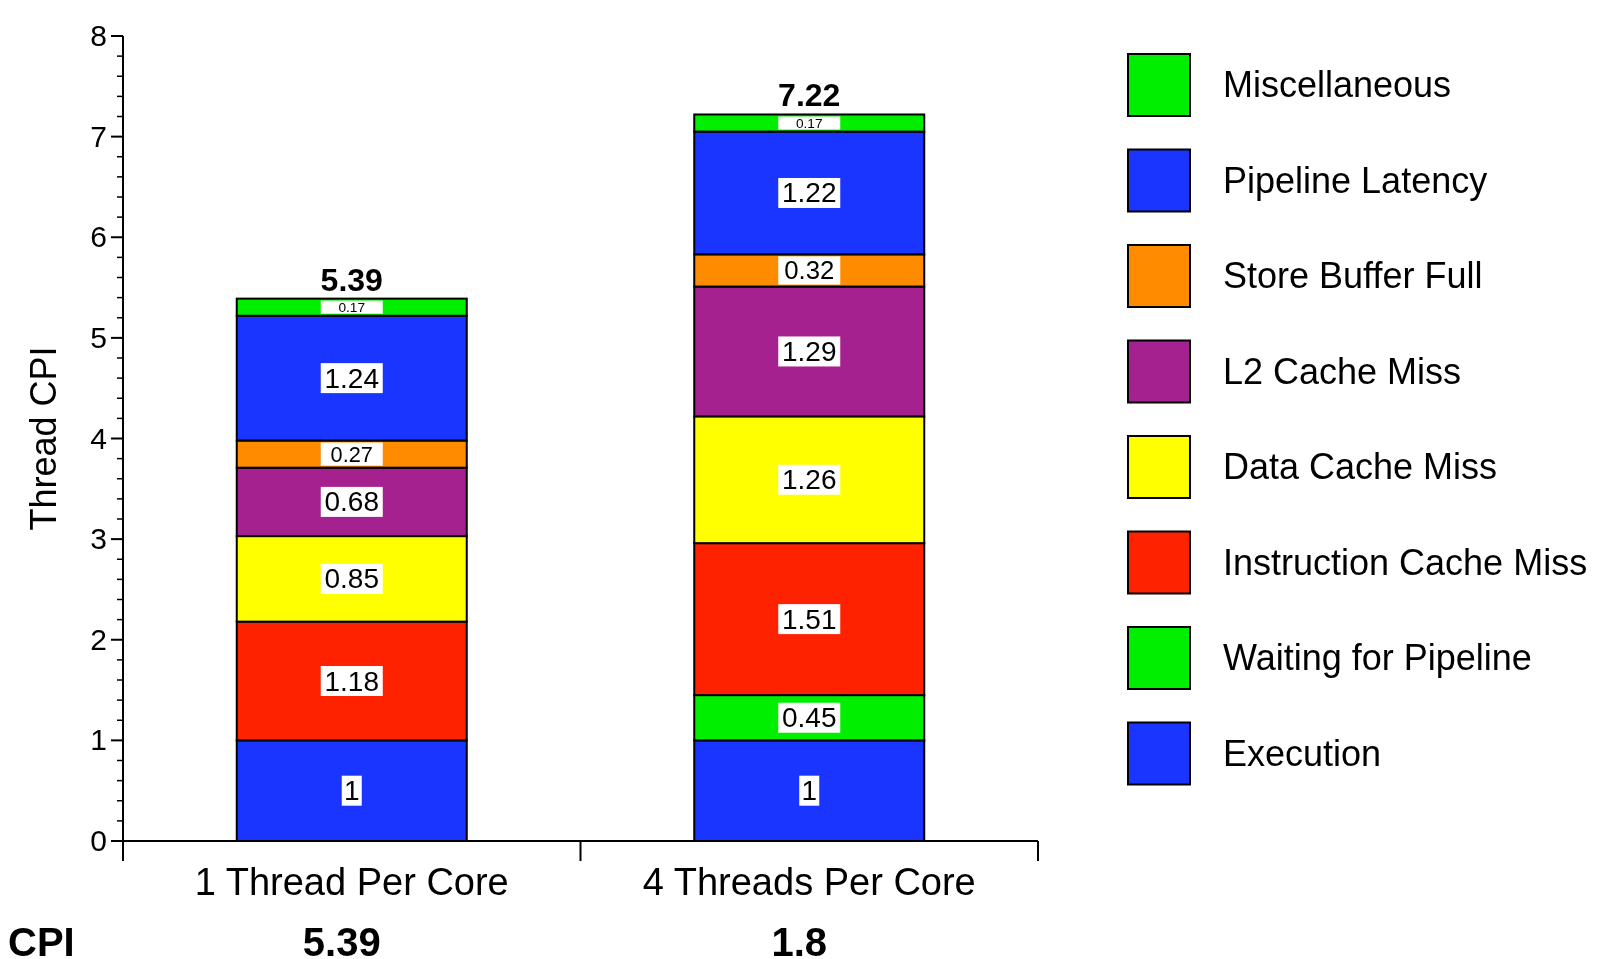 The height and width of the screenshot is (959, 1616). I want to click on data-label: 1.51, so click(809, 619).